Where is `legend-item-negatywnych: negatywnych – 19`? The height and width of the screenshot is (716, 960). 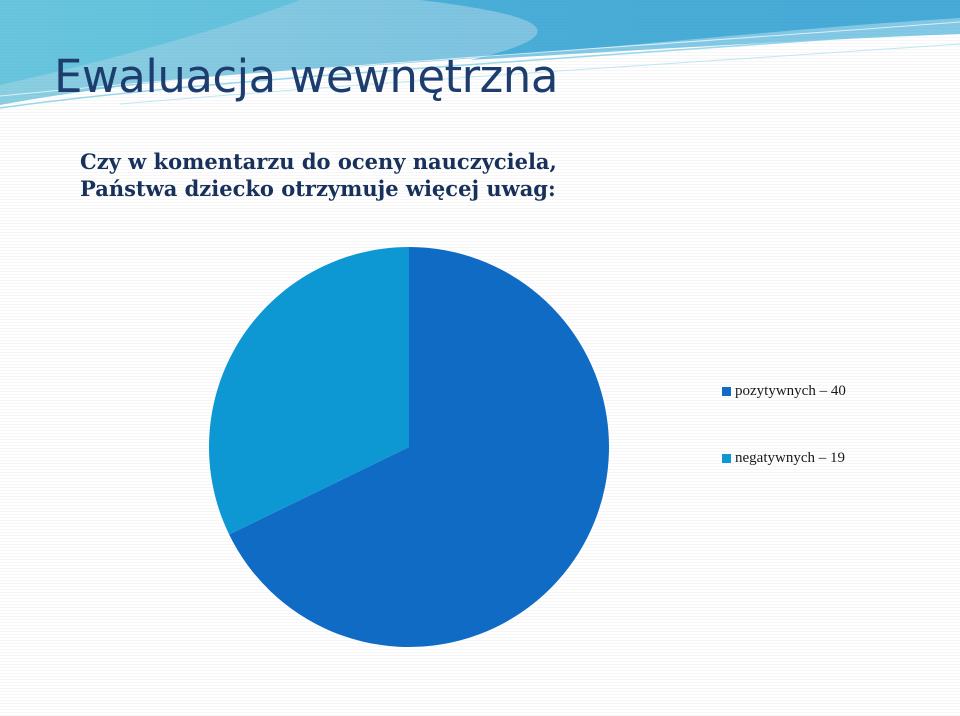
legend-item-negatywnych: negatywnych – 19 is located at coordinates (832, 458).